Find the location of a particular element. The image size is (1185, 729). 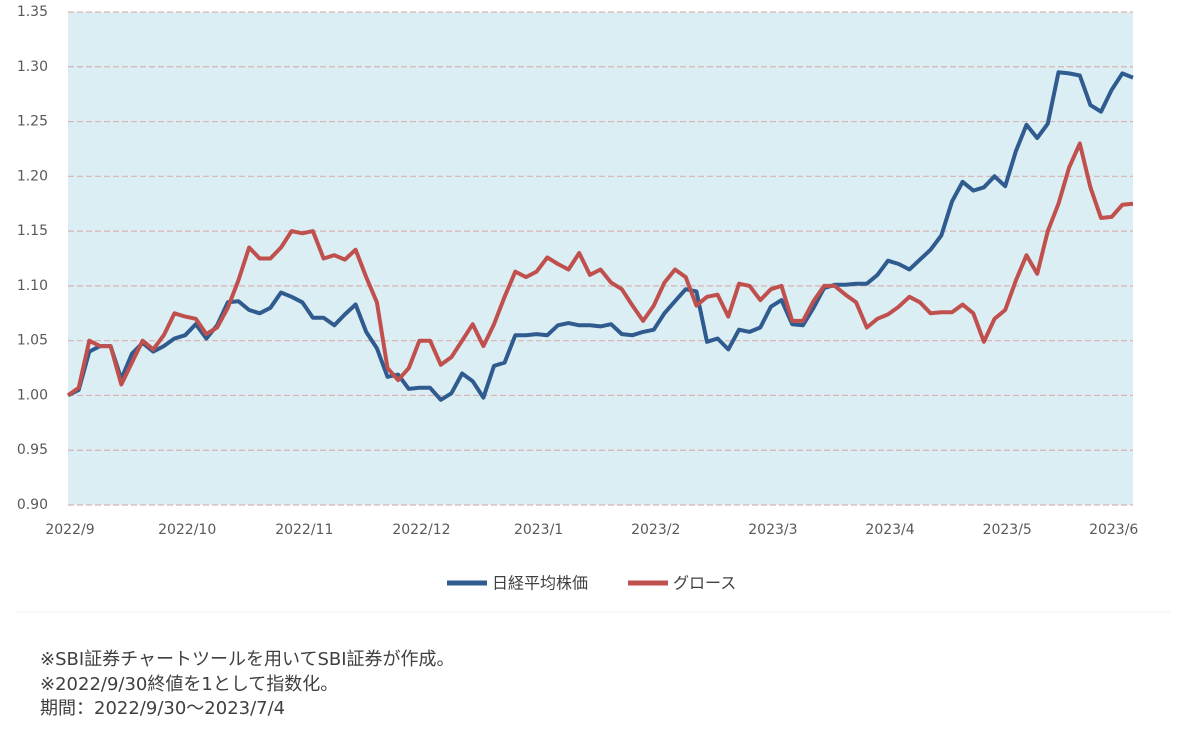

y-tick-label: 1.05 is located at coordinates (32, 341).